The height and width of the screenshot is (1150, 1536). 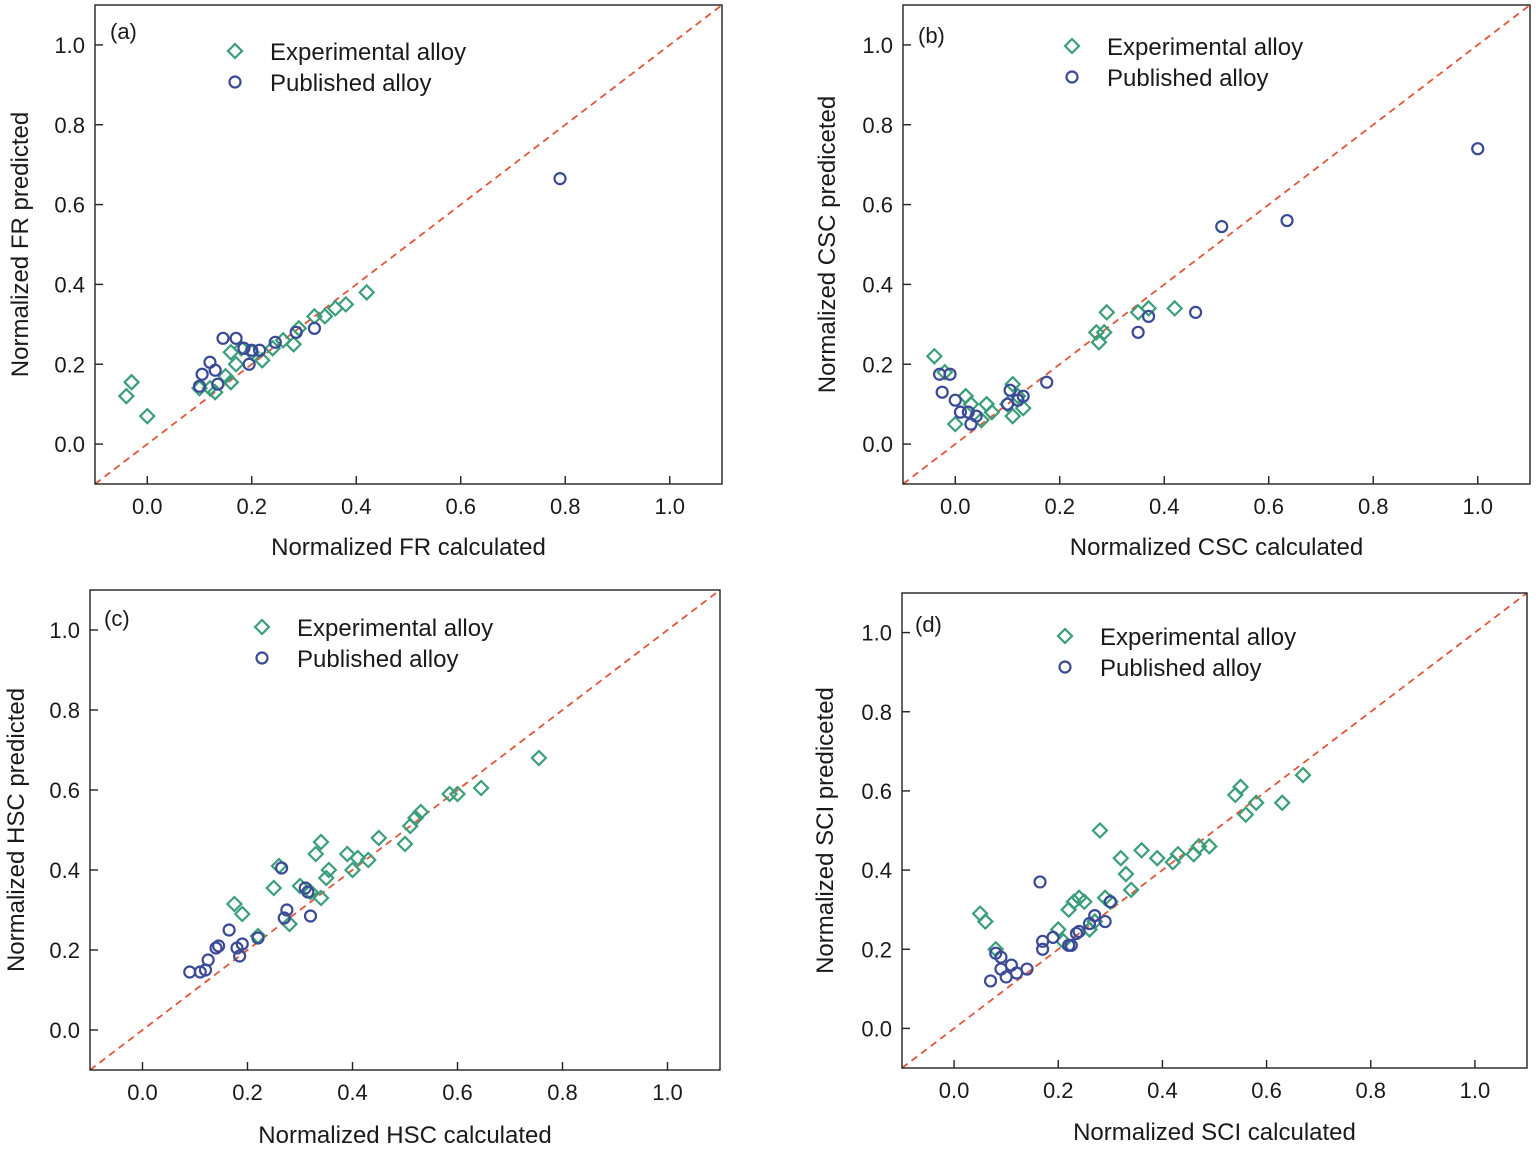 What do you see at coordinates (931, 35) in the screenshot?
I see `panel-label: (b)` at bounding box center [931, 35].